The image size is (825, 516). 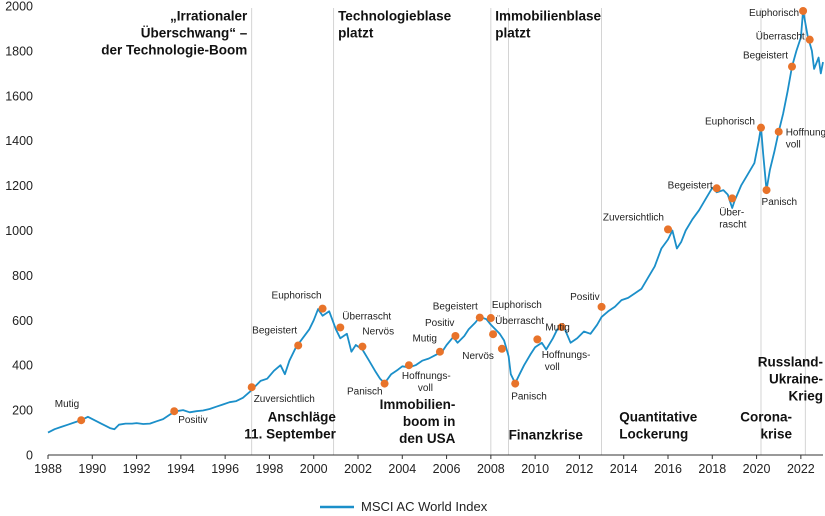 I want to click on x-tick-label: 2006, so click(x=447, y=469).